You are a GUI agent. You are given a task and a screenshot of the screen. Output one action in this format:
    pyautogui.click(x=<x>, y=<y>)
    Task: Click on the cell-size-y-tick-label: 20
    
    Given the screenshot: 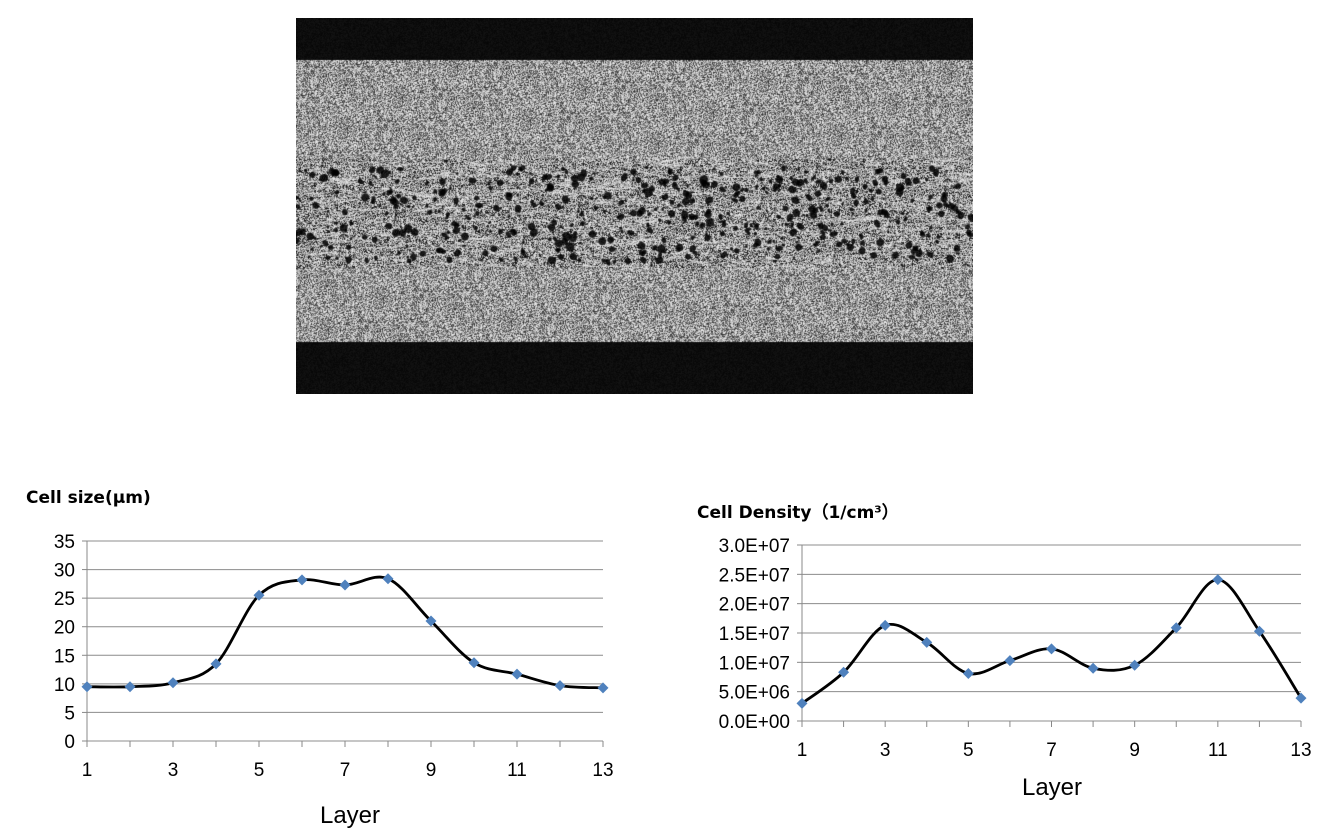 What is the action you would take?
    pyautogui.click(x=64, y=628)
    